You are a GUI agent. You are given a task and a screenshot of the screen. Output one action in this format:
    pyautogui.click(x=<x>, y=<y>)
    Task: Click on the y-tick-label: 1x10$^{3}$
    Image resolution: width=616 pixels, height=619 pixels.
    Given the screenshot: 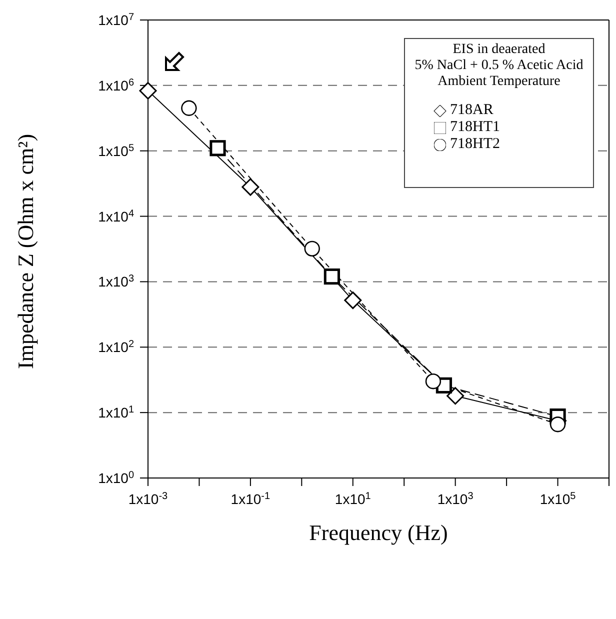 What is the action you would take?
    pyautogui.click(x=116, y=281)
    